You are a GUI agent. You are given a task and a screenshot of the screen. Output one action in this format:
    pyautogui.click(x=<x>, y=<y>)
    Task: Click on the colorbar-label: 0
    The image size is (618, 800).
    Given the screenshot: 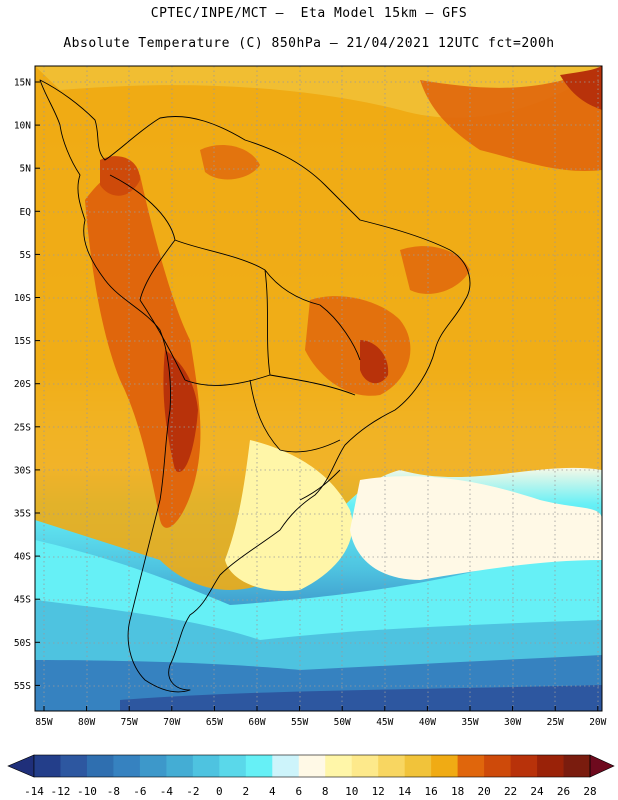 What is the action you would take?
    pyautogui.click(x=219, y=791)
    